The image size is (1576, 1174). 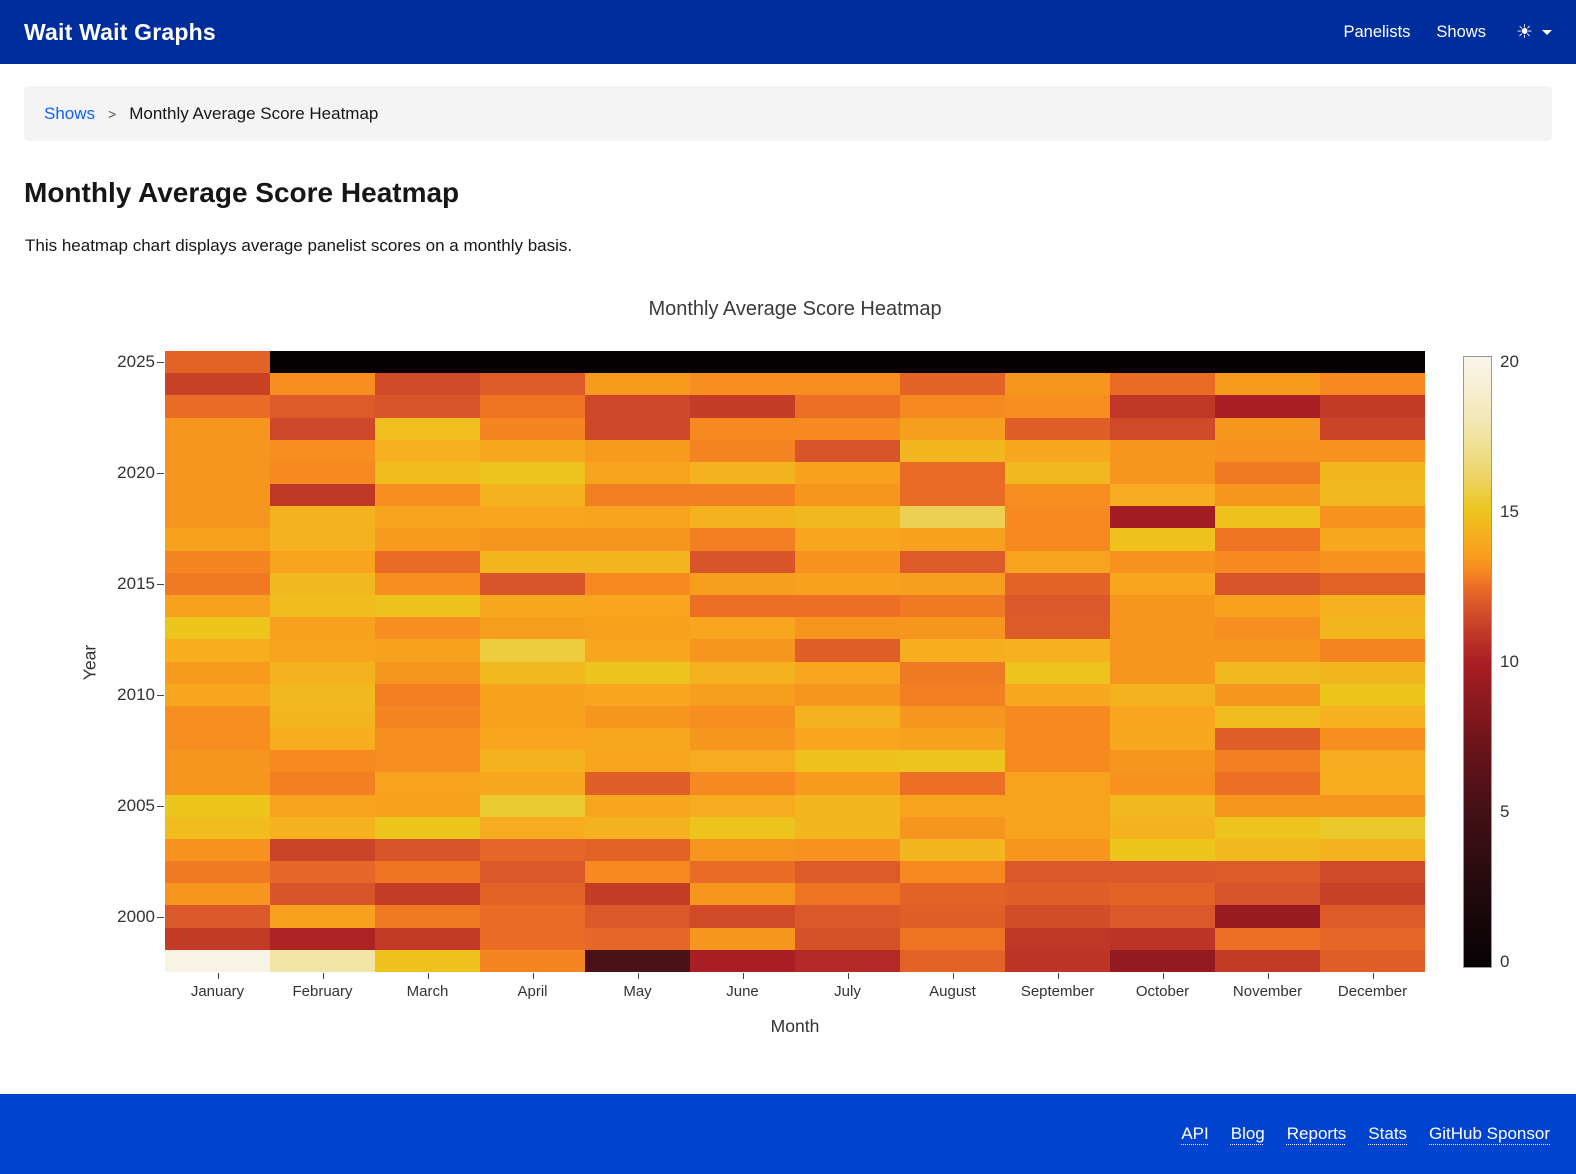 I want to click on breadcrumb: Shows > Monthly Average Score Heatmap, so click(x=788, y=113).